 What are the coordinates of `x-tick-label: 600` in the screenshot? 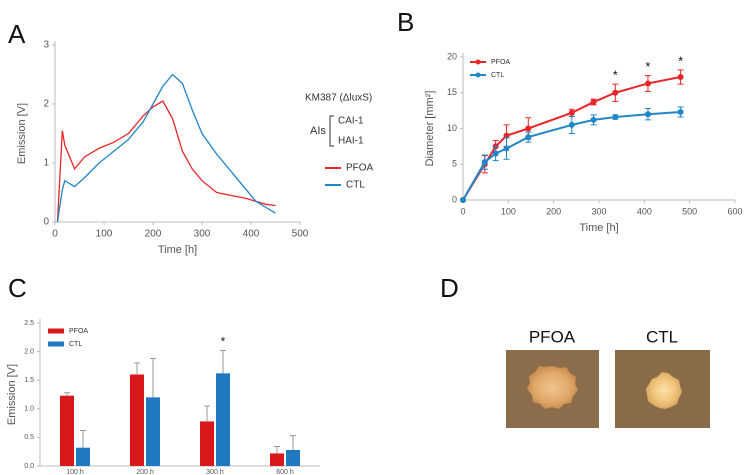 It's located at (734, 211).